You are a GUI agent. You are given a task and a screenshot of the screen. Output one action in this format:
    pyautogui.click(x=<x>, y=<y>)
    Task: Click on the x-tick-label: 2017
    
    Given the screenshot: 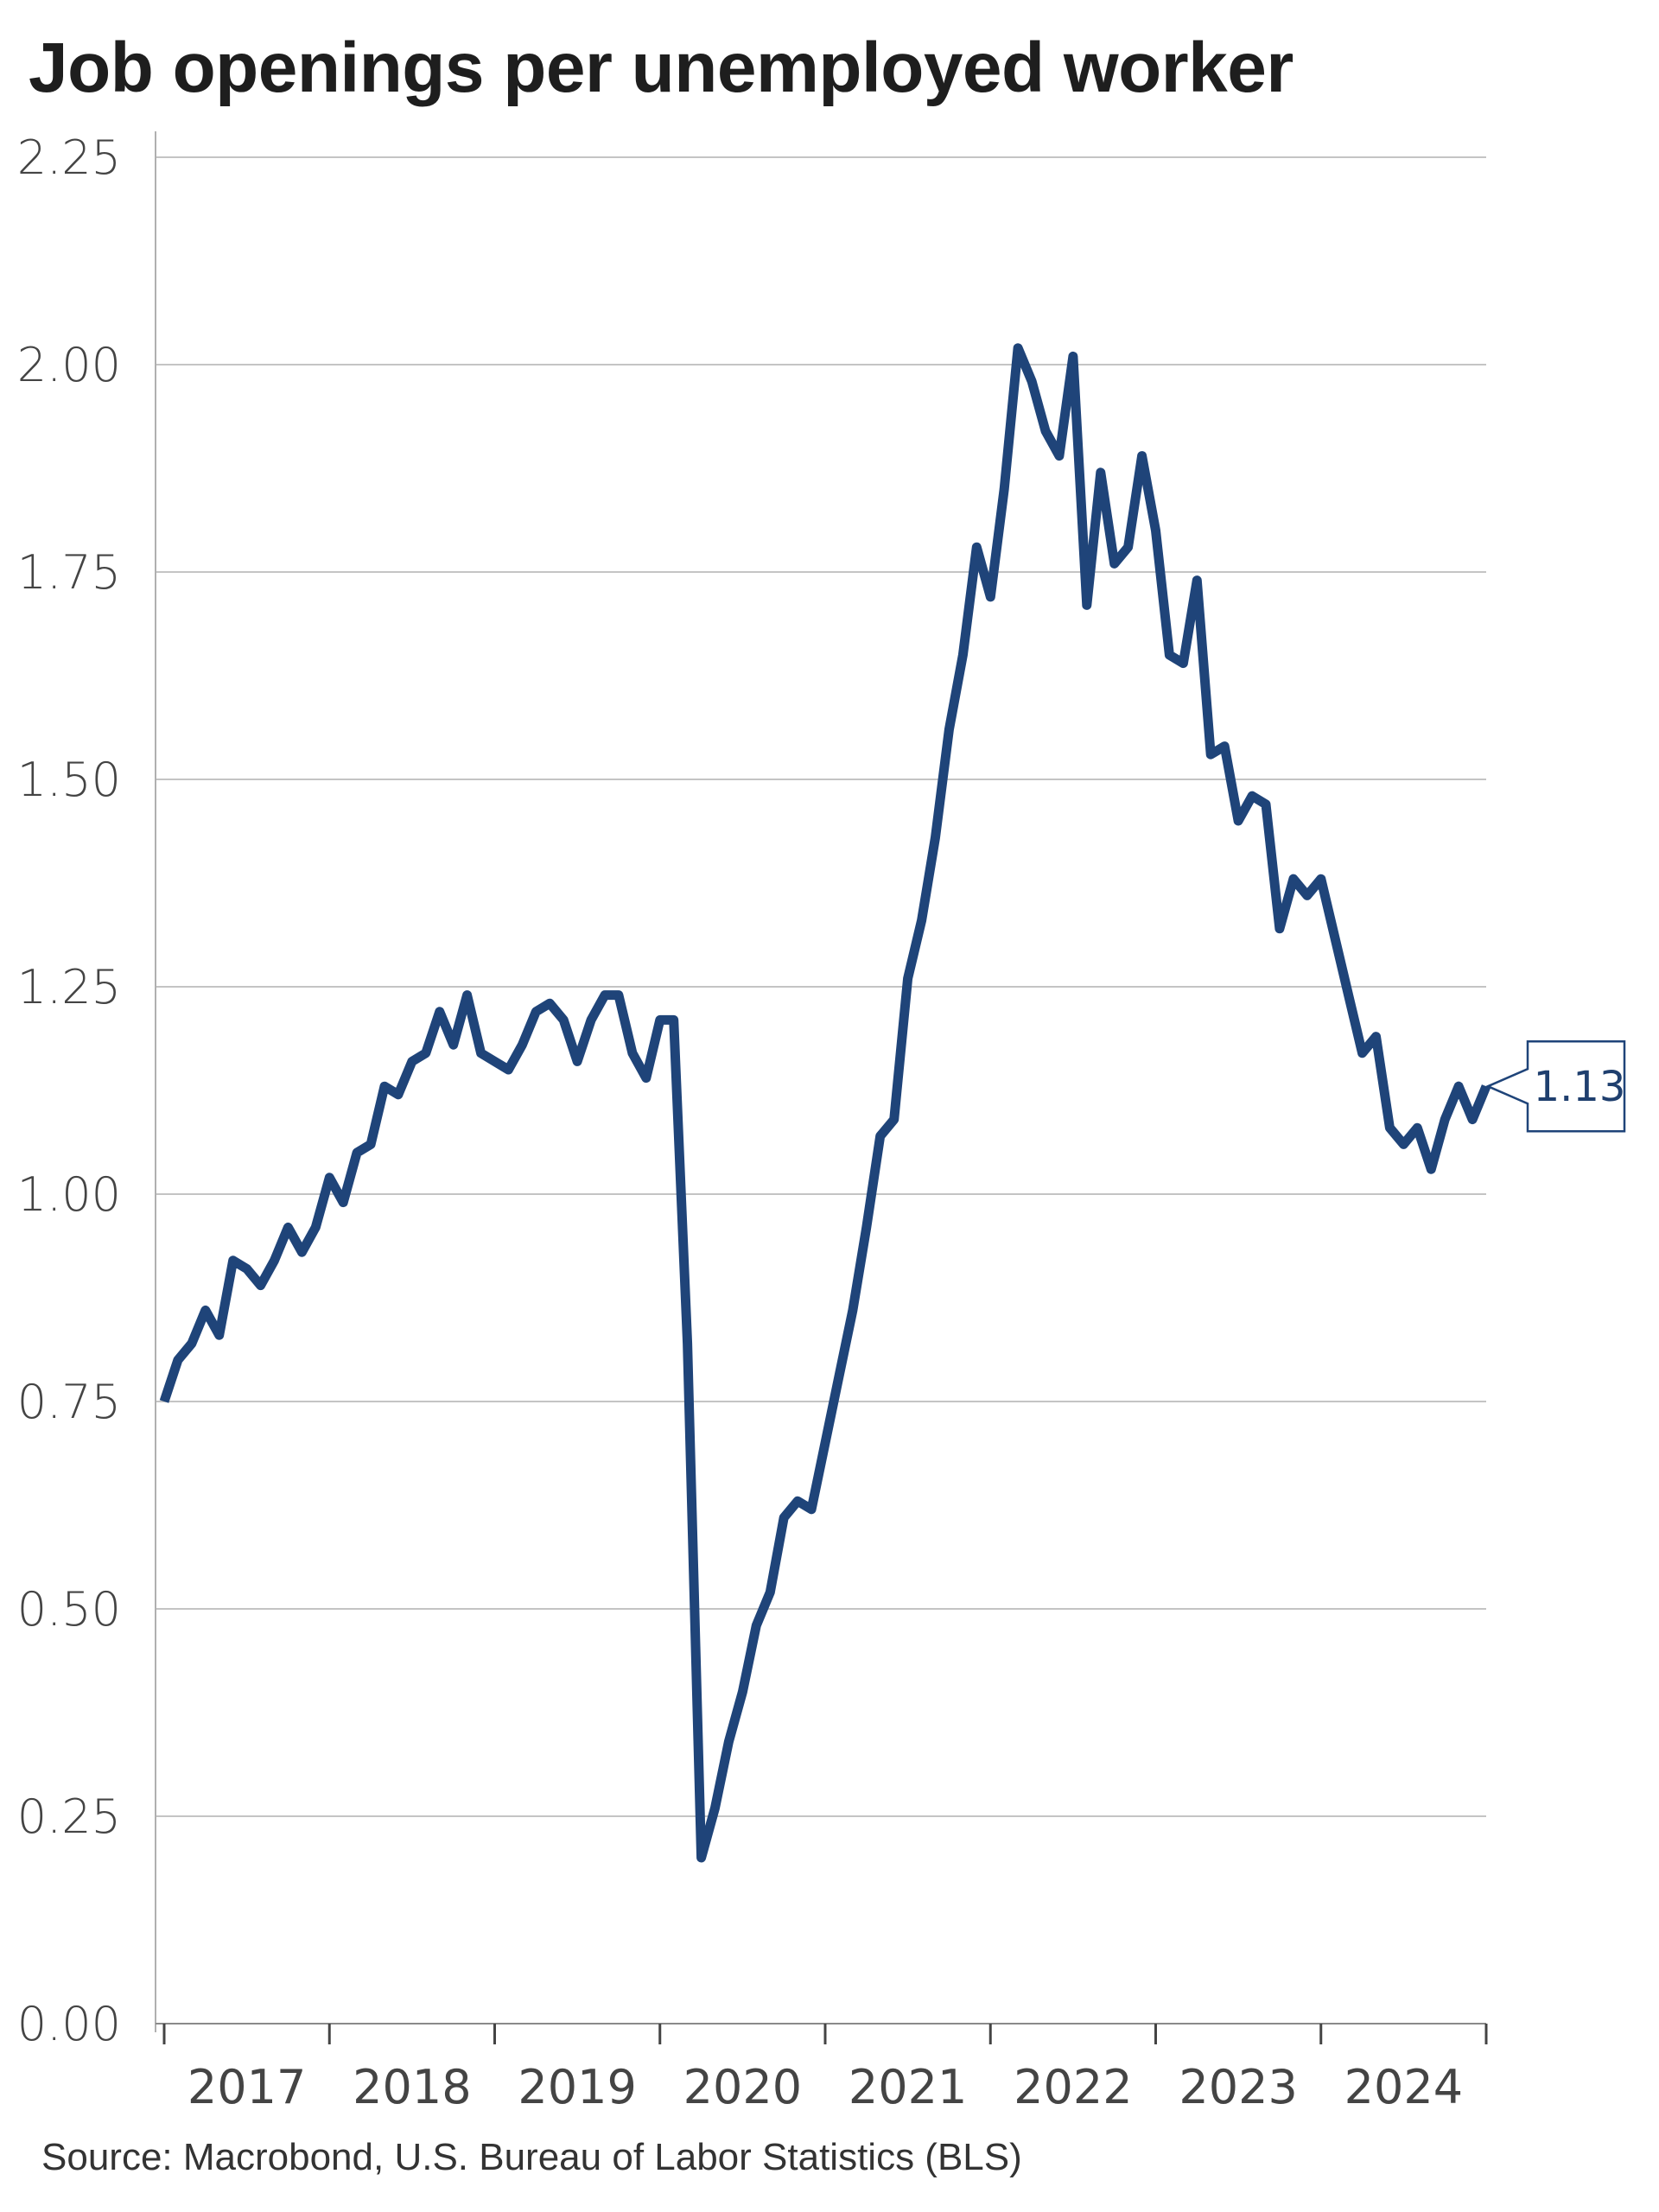 What is the action you would take?
    pyautogui.click(x=247, y=2087)
    